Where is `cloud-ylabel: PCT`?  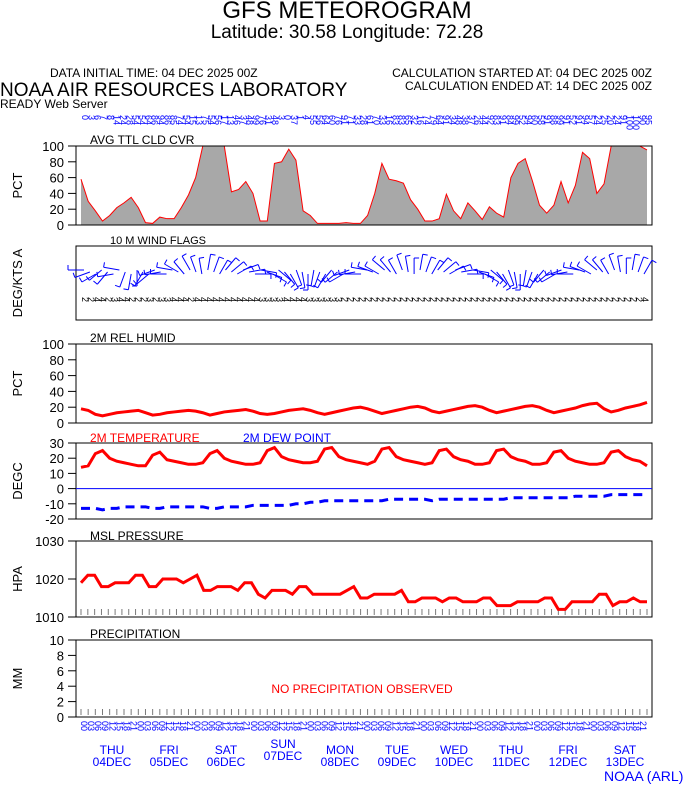 cloud-ylabel: PCT is located at coordinates (17, 185).